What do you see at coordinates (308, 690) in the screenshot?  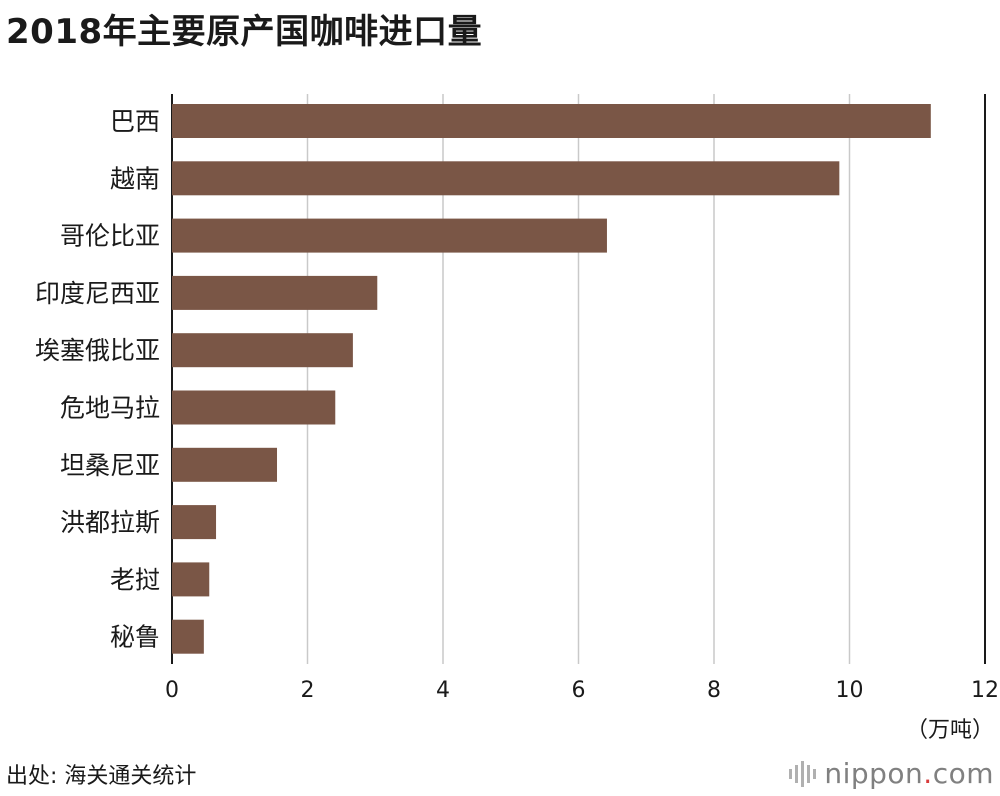 I see `x-tick-label: 2` at bounding box center [308, 690].